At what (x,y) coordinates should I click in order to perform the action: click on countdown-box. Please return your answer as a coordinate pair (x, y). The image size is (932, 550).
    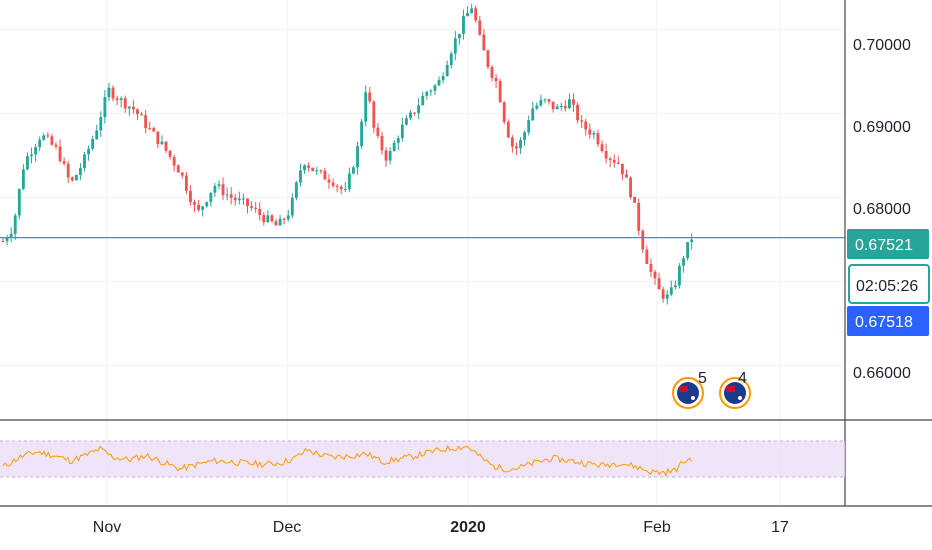
    Looking at the image, I should click on (889, 284).